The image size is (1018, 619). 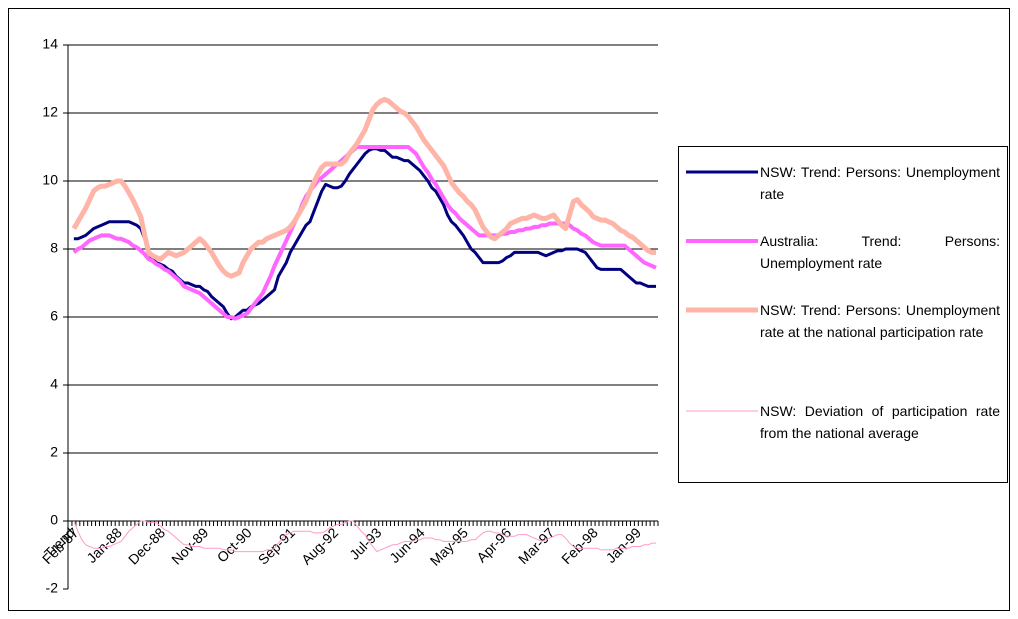 What do you see at coordinates (54, 520) in the screenshot?
I see `y-tick-label: 0` at bounding box center [54, 520].